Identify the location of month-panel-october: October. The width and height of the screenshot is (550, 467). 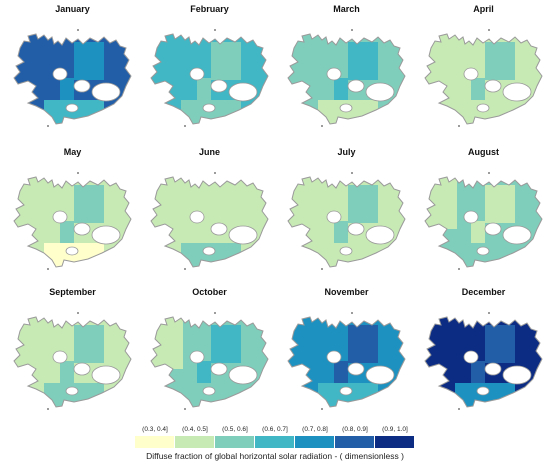
(209, 354).